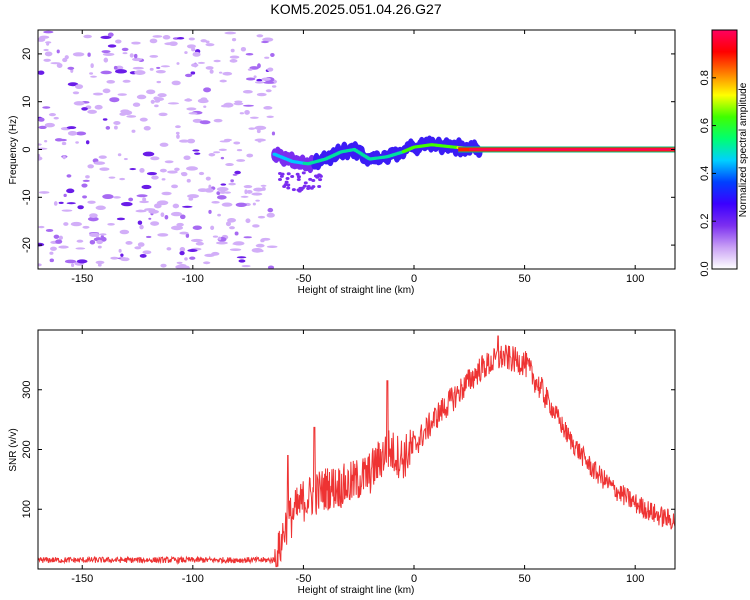 This screenshot has width=750, height=600. I want to click on spectrogram-y-tick-label: 0, so click(27, 149).